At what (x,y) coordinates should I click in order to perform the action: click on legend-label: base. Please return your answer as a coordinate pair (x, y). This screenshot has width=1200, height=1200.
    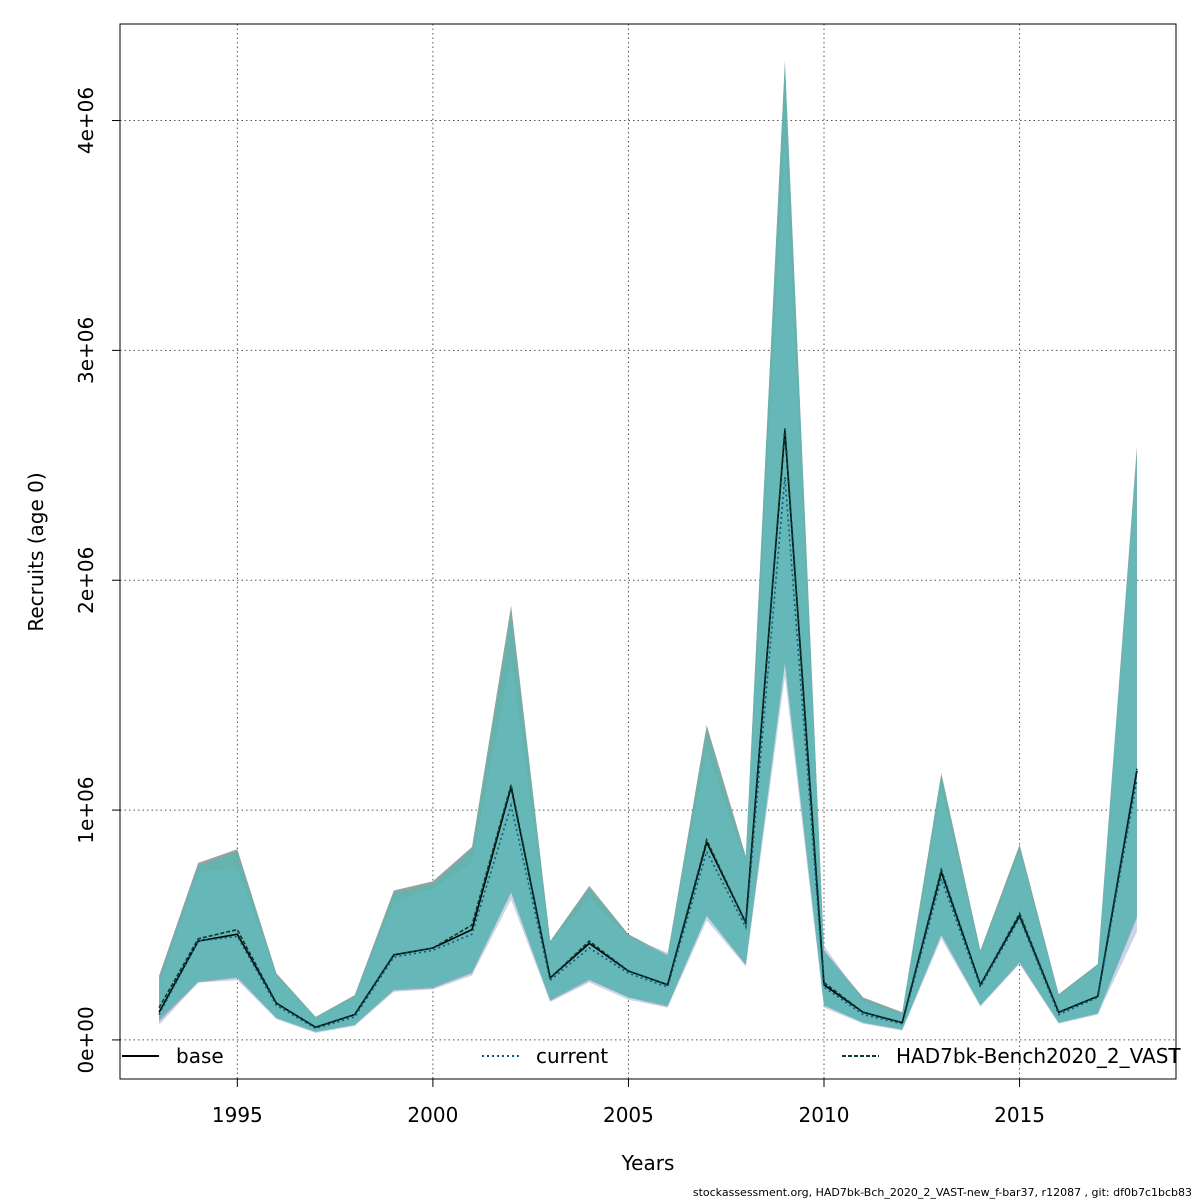
    Looking at the image, I should click on (200, 1056).